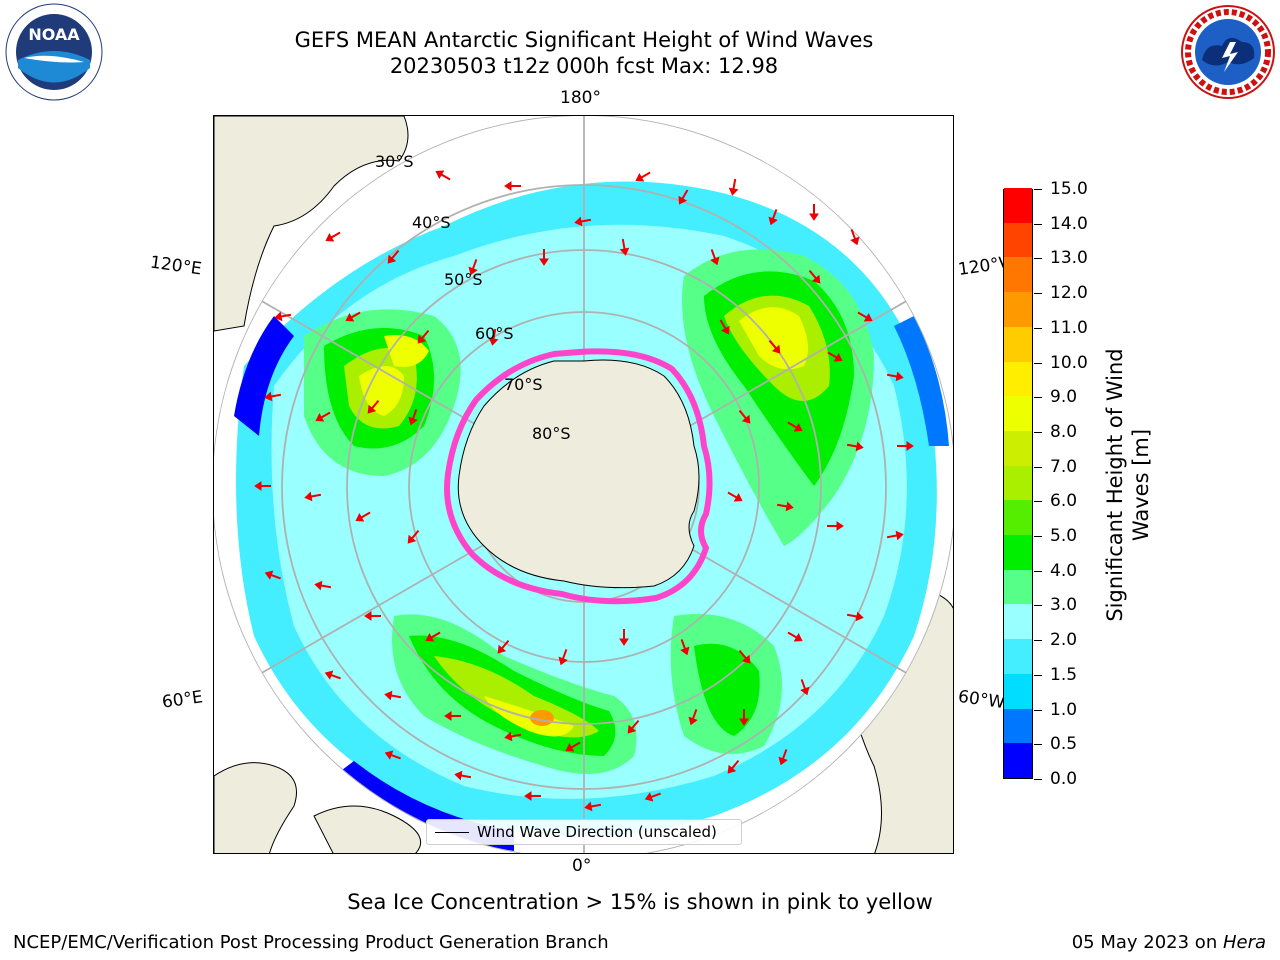  What do you see at coordinates (1064, 536) in the screenshot?
I see `colorbar-tick-label: 5.0` at bounding box center [1064, 536].